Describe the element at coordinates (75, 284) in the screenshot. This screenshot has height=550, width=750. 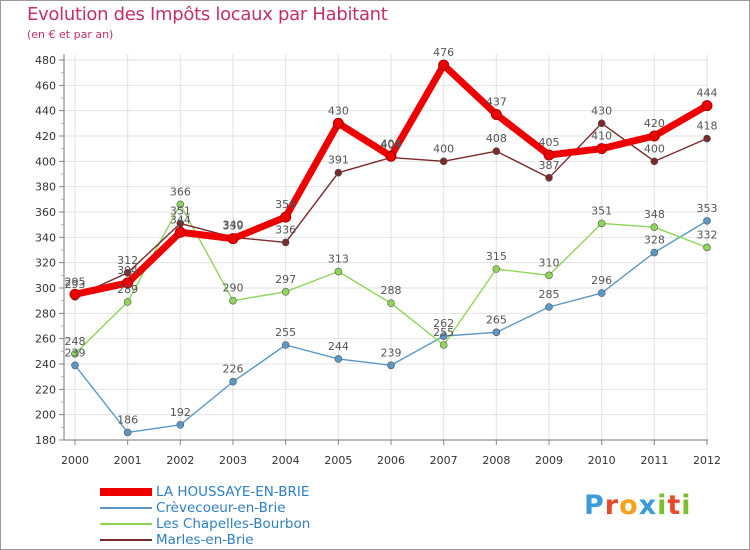
I see `data-label: 293` at that location.